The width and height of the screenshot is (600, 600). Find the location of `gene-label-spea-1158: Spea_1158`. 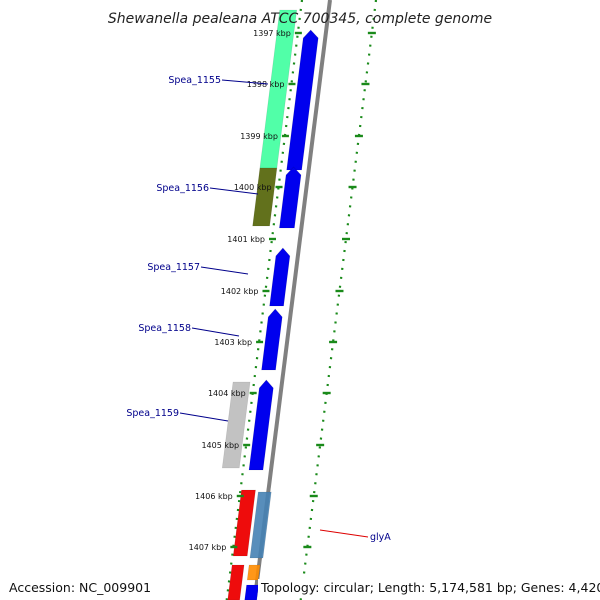

gene-label-spea-1158: Spea_1158 is located at coordinates (164, 328).